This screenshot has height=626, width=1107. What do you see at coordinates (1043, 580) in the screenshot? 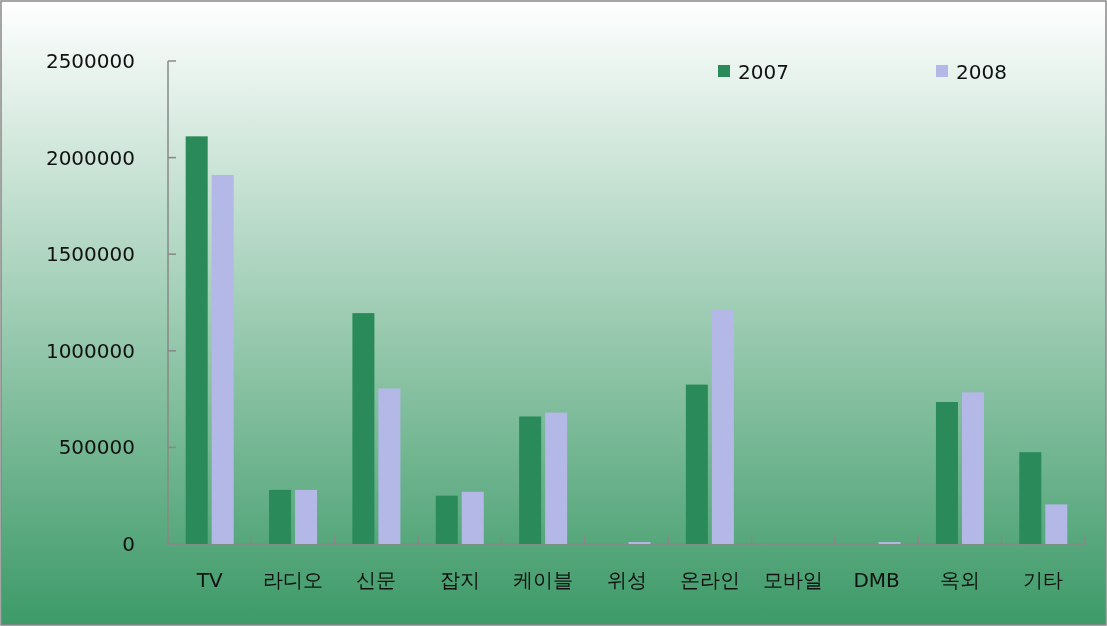
I see `x-tick-label: 기타` at bounding box center [1043, 580].